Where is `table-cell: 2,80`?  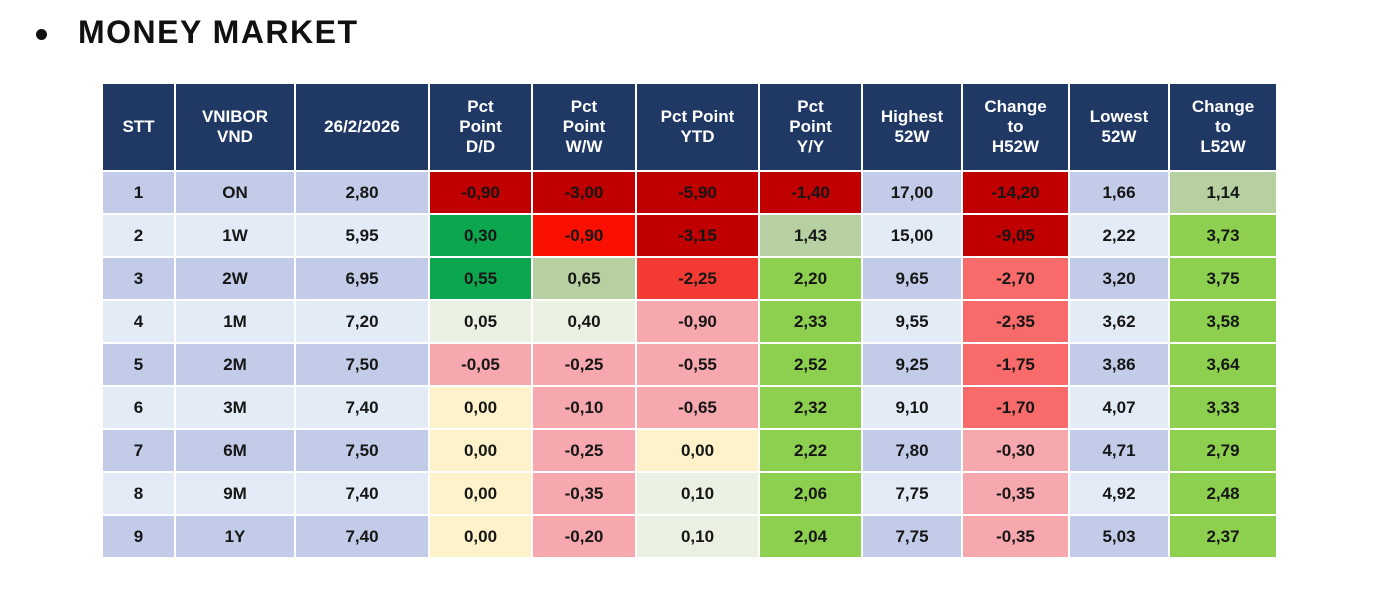 table-cell: 2,80 is located at coordinates (362, 192).